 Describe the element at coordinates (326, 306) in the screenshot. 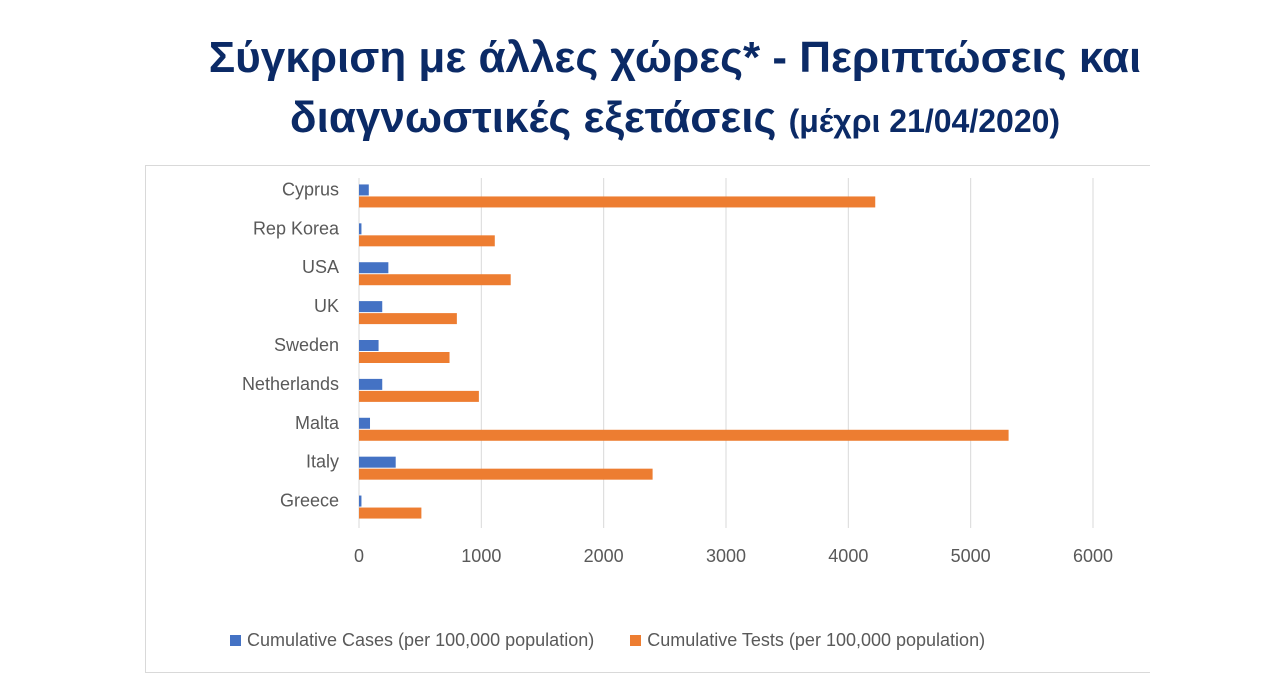

I see `category-label: UK` at that location.